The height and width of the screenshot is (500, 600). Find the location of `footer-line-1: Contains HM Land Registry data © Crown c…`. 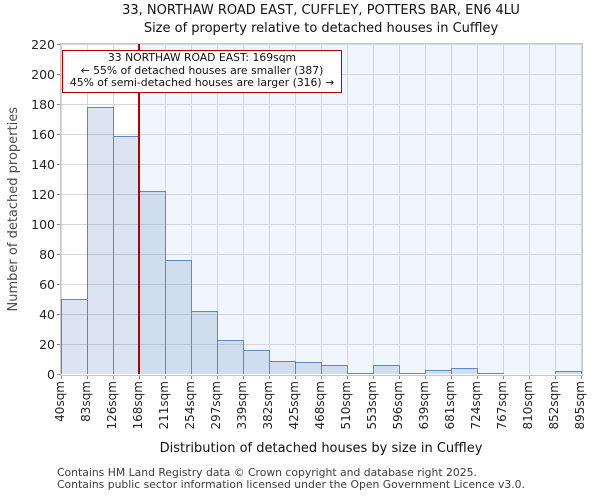

footer-line-1: Contains HM Land Registry data © Crown c… is located at coordinates (267, 472).